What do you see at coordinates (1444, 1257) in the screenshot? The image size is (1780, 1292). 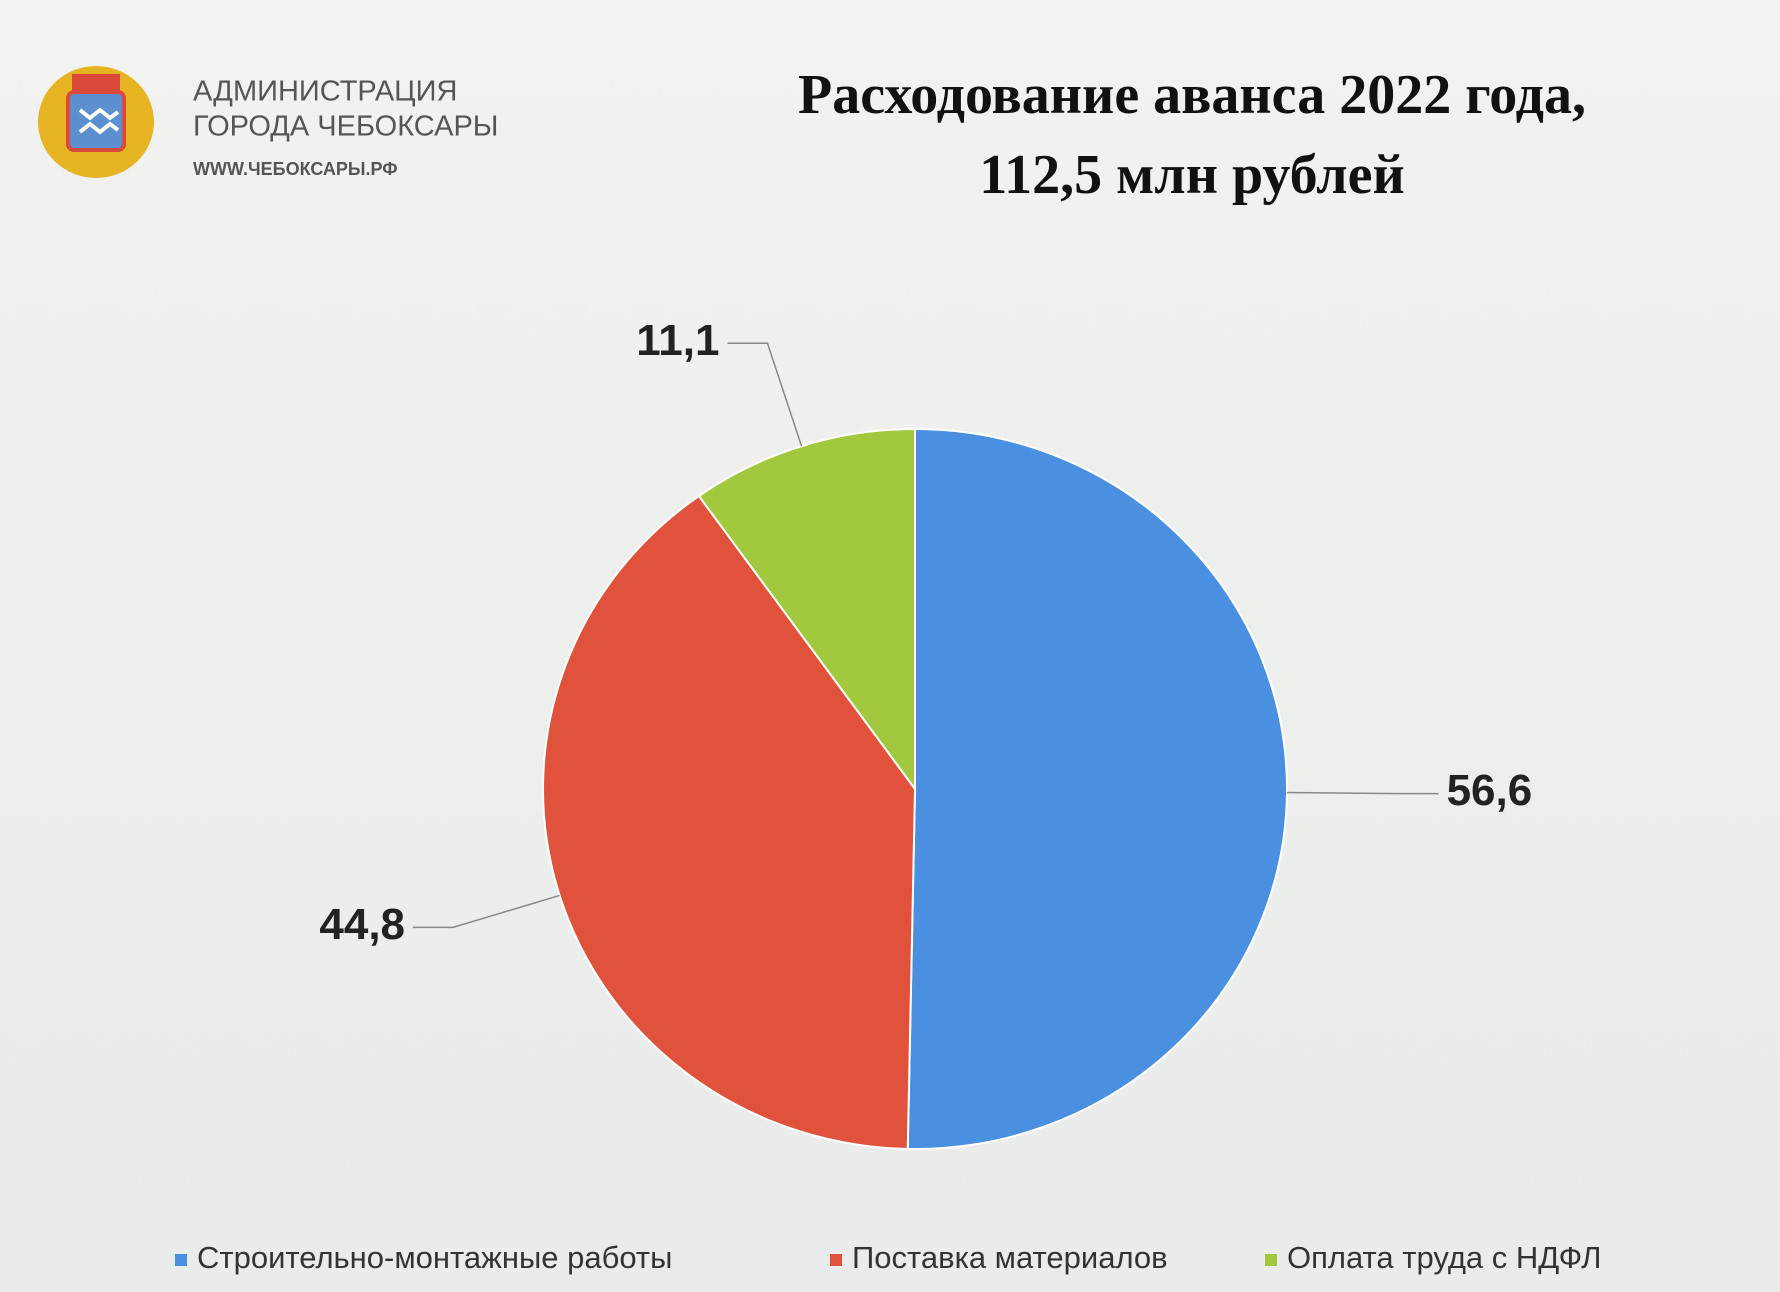 I see `legend-label: Оплата труда с НДФЛ` at bounding box center [1444, 1257].